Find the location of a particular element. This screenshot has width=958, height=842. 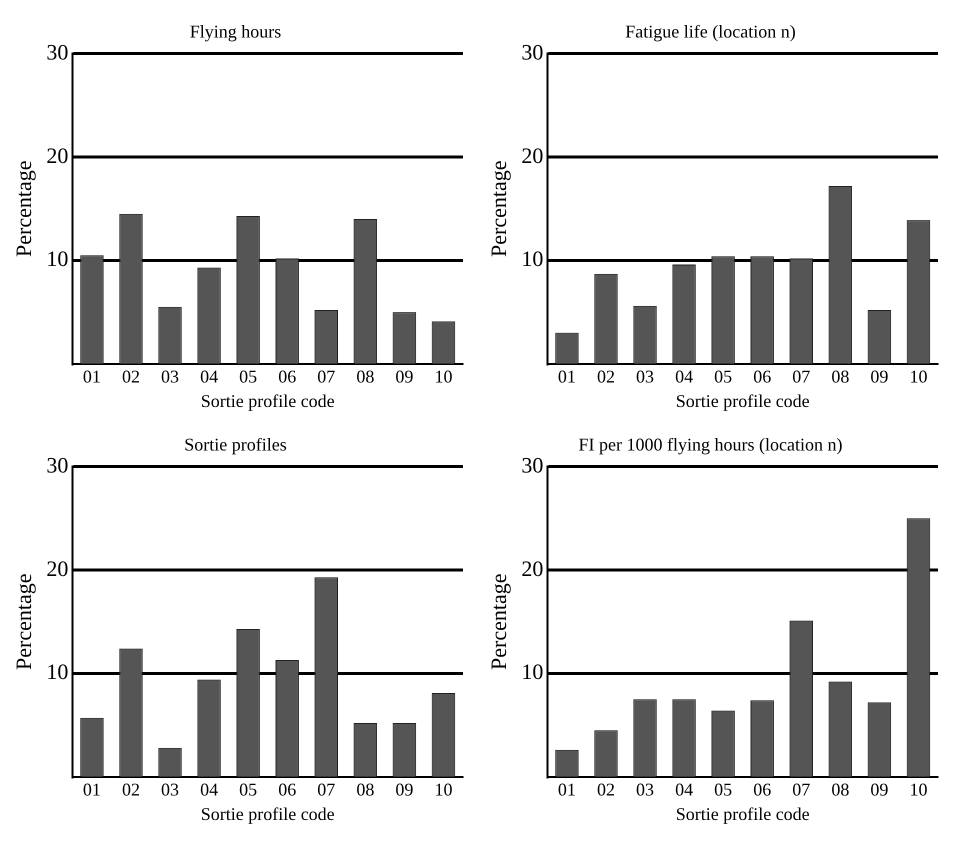

chart-title: Fatigue life (location n) is located at coordinates (710, 32).